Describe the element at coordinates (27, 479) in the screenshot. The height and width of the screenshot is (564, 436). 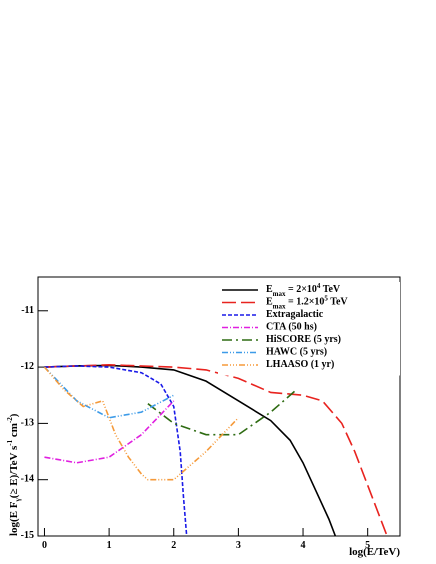
I see `y-tick-label: -14` at that location.